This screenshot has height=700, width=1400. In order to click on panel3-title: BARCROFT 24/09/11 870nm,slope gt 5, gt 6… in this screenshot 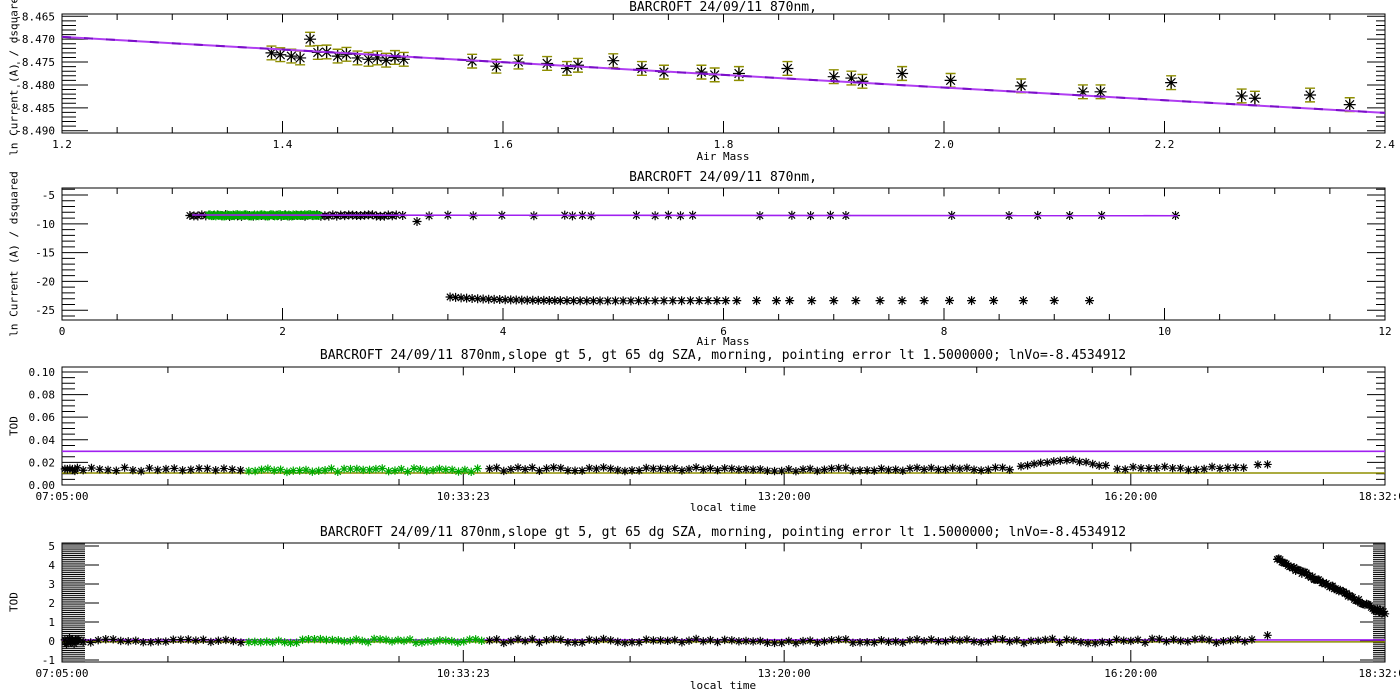, I will do `click(723, 355)`.